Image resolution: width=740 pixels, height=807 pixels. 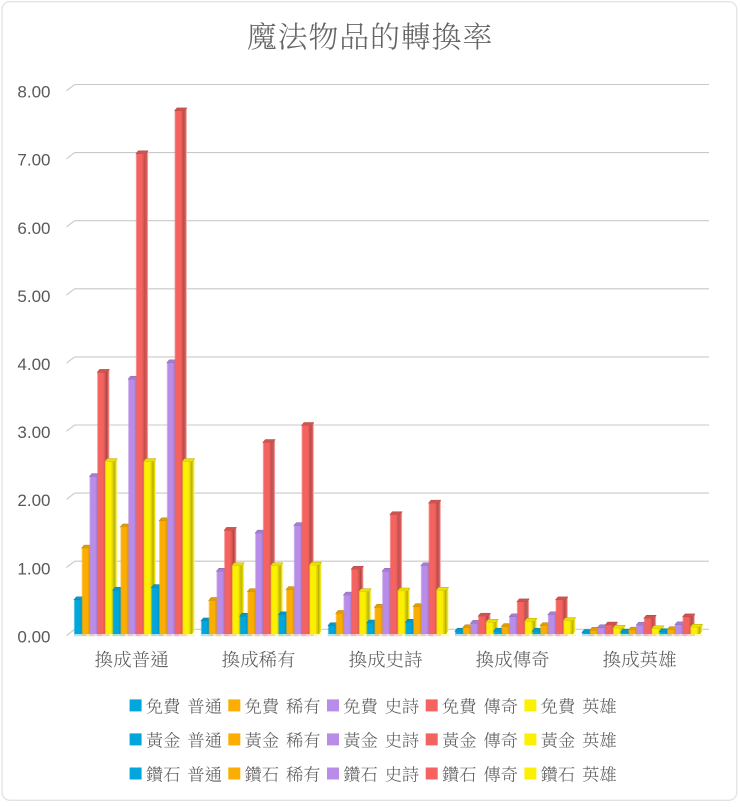 What do you see at coordinates (33, 296) in the screenshot?
I see `svg-text: 5.00` at bounding box center [33, 296].